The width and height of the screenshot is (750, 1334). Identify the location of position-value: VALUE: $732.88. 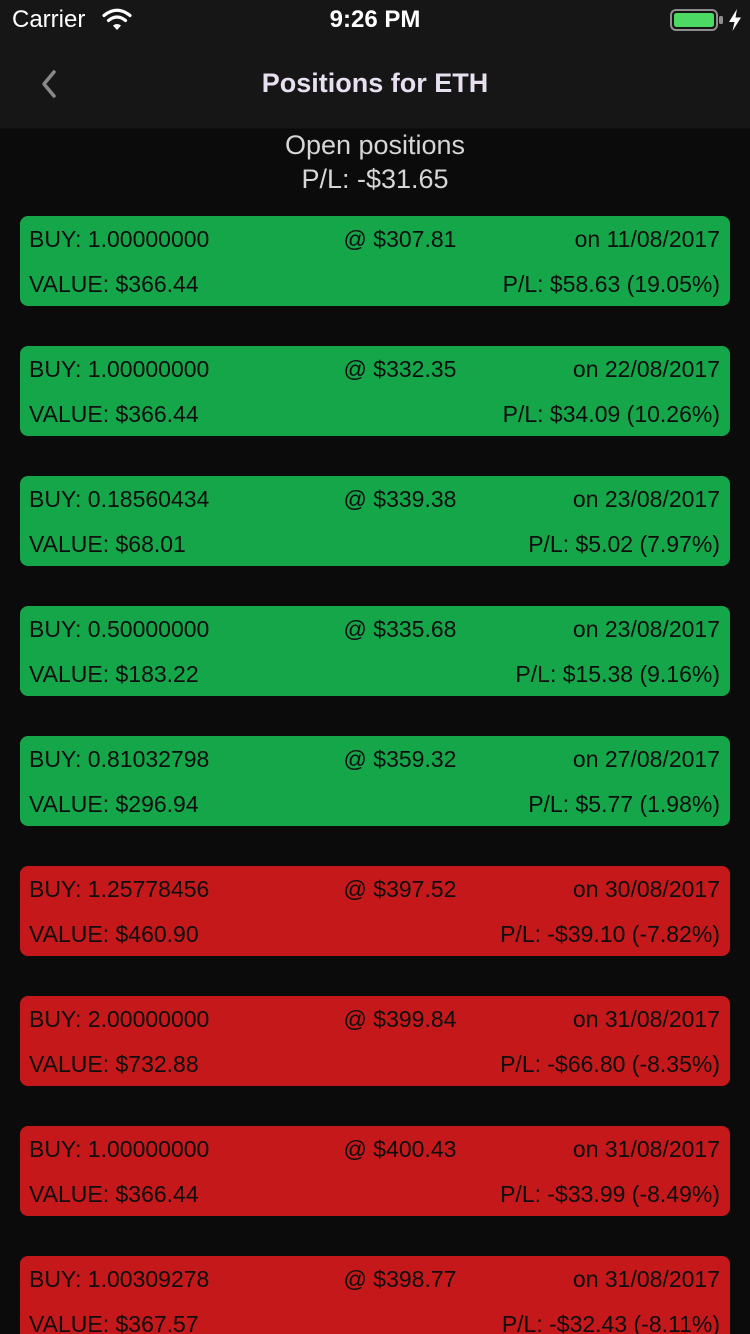
(114, 1064).